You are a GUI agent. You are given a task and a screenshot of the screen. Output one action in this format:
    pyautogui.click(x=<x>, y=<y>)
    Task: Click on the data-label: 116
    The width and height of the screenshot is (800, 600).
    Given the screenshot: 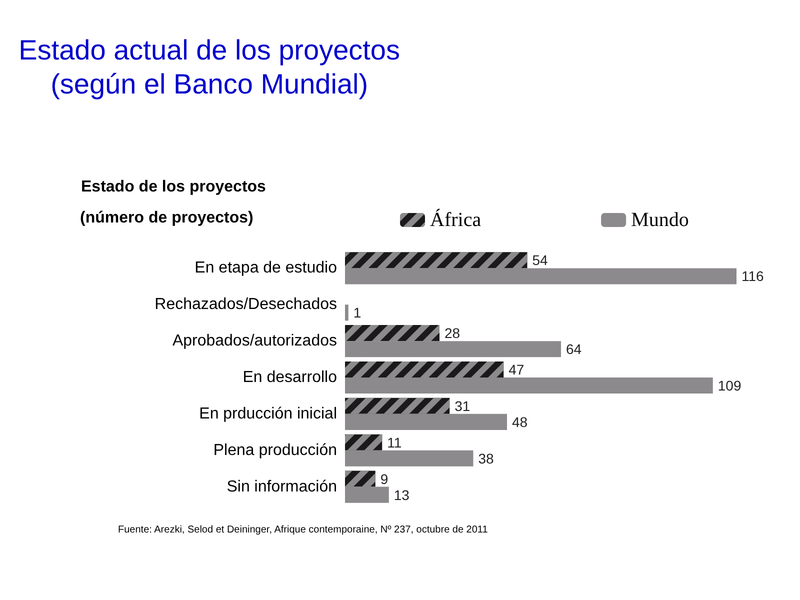 What is the action you would take?
    pyautogui.click(x=753, y=276)
    